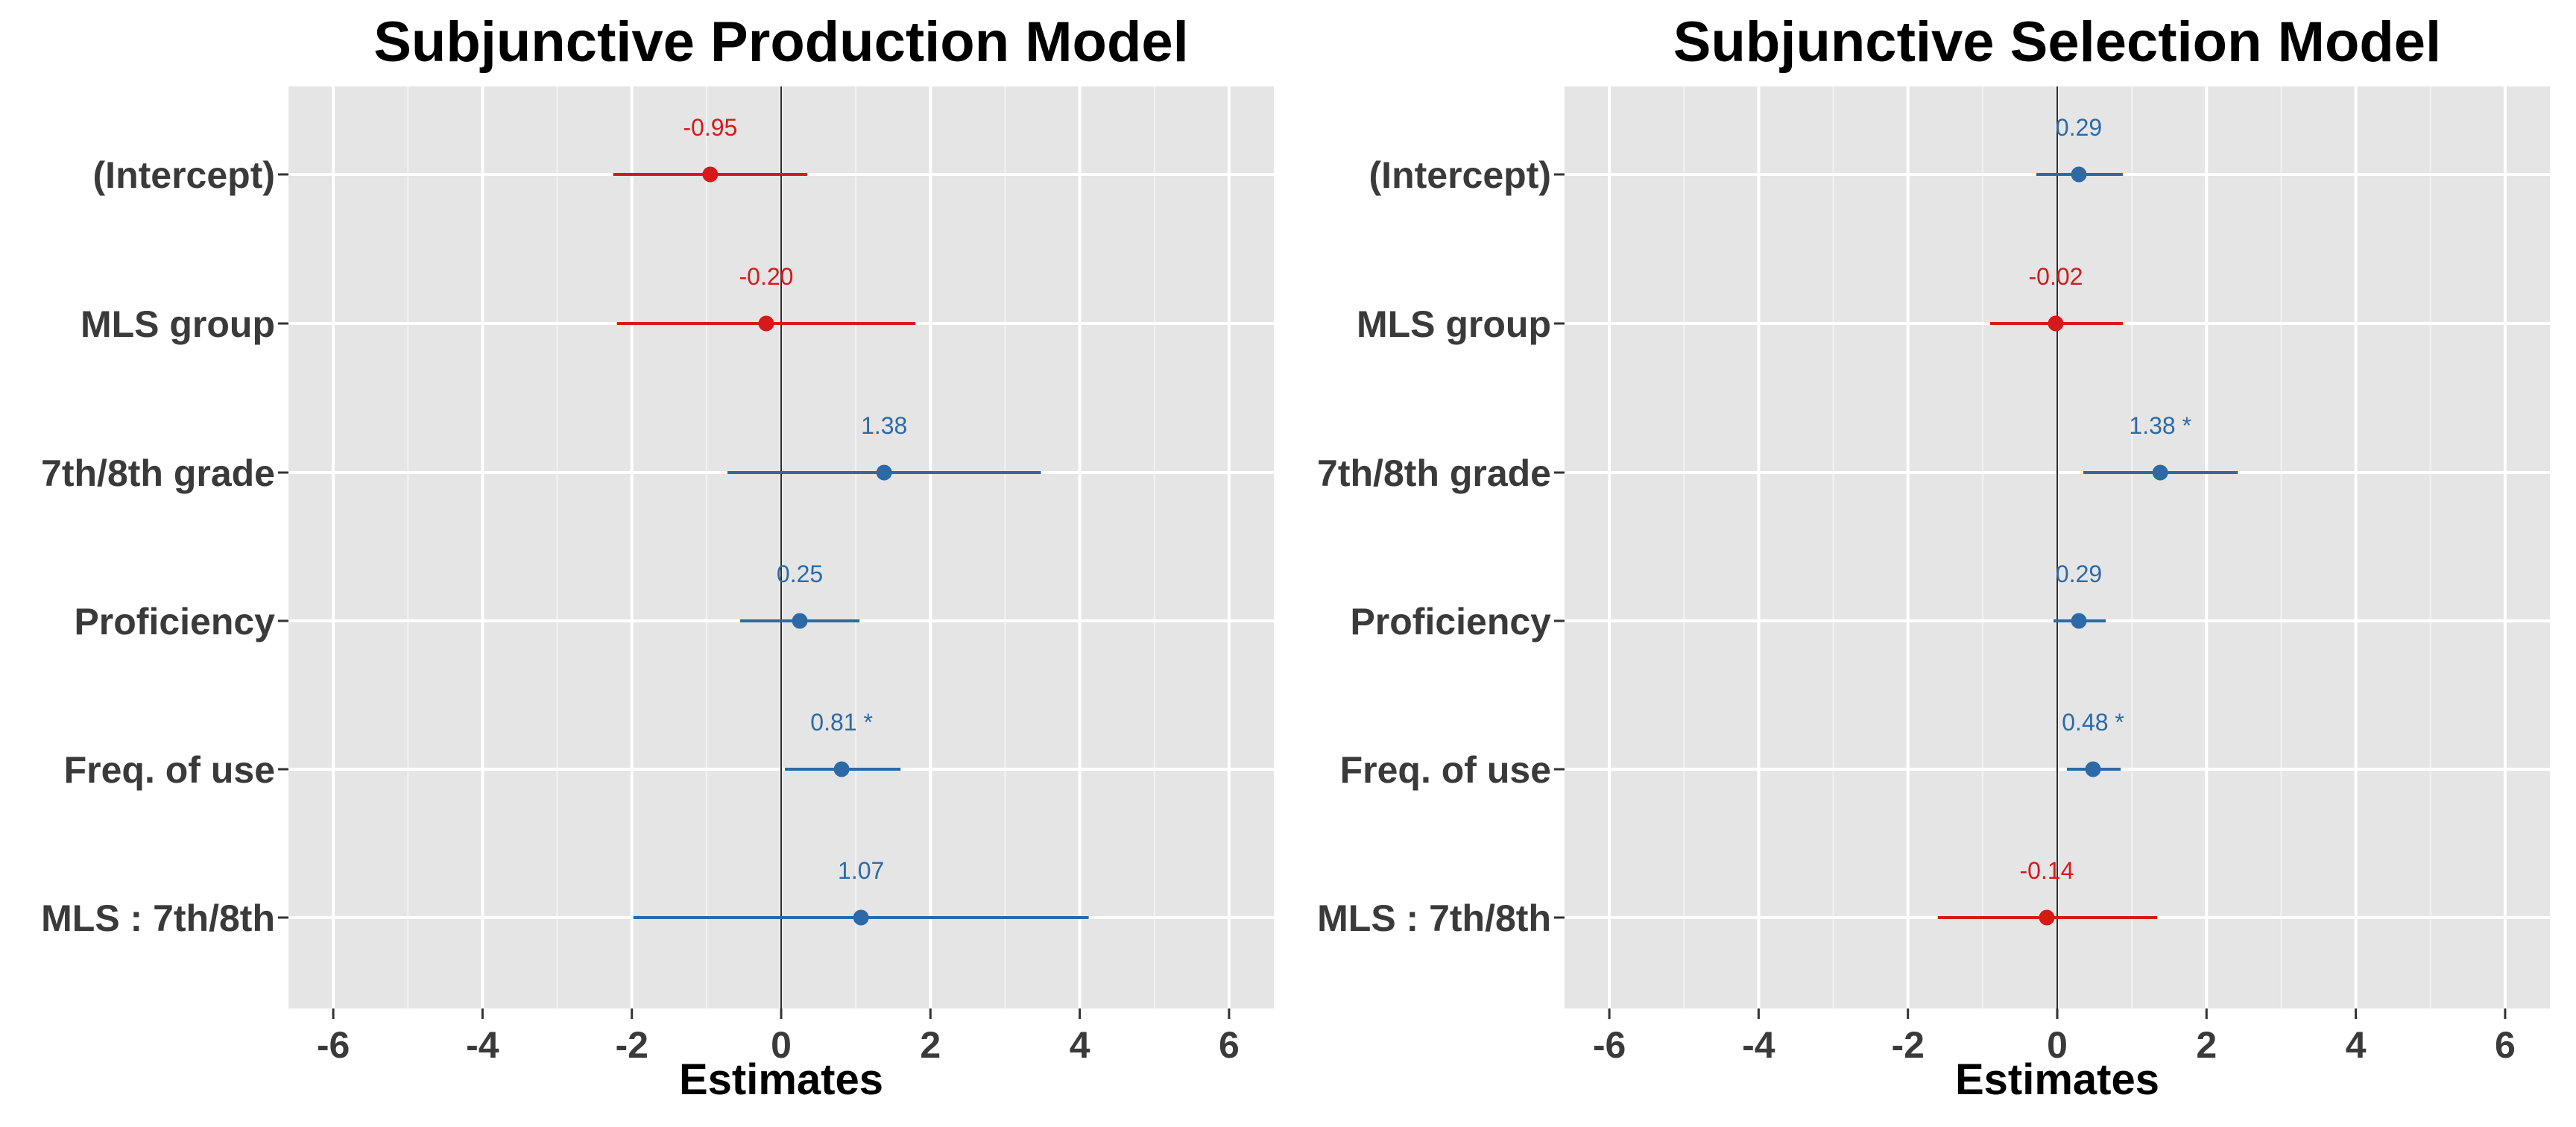 Image resolution: width=2576 pixels, height=1127 pixels. Describe the element at coordinates (2093, 722) in the screenshot. I see `data-label: 0.48 *` at that location.